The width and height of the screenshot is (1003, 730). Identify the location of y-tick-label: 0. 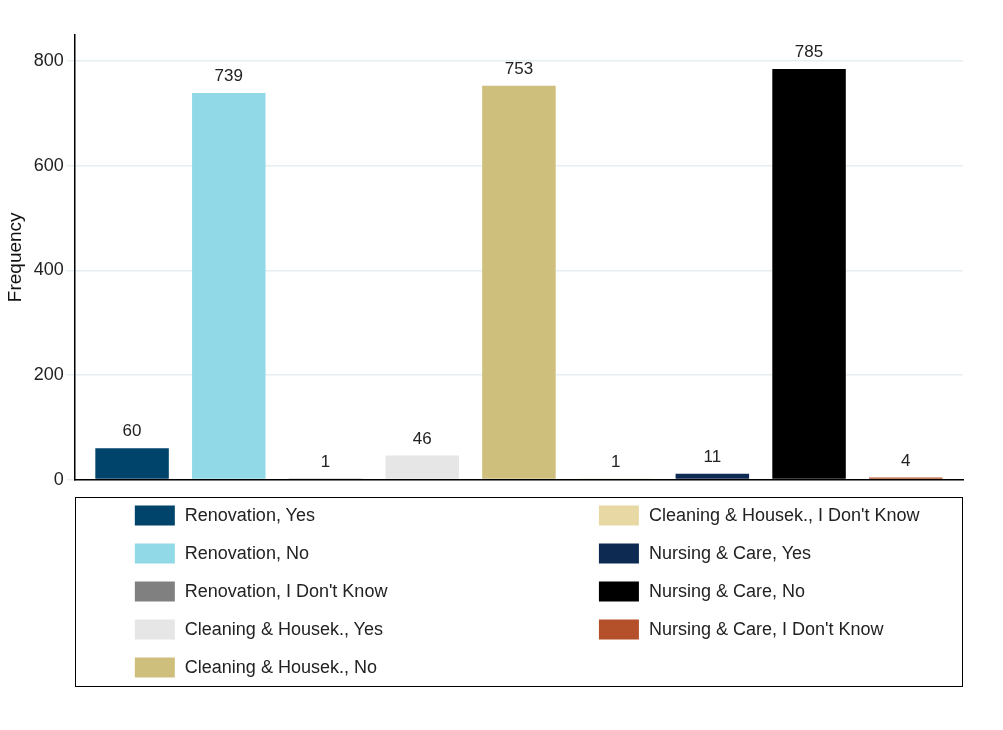
(58, 478).